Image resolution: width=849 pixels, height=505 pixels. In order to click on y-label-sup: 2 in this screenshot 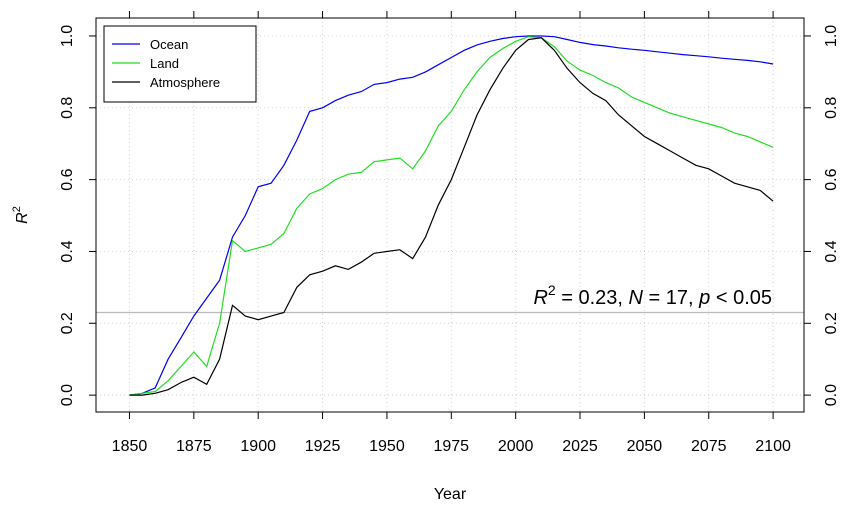, I will do `click(17, 209)`.